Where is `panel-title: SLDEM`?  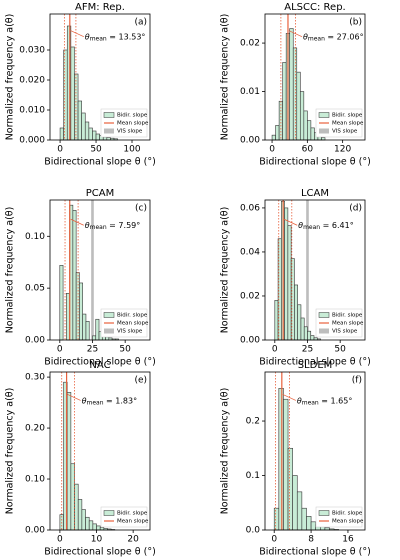 panel-title: SLDEM is located at coordinates (315, 365).